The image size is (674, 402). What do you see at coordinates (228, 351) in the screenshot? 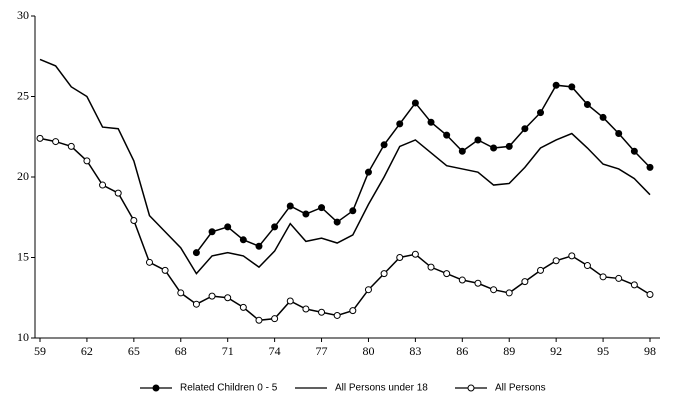
I see `x-tick-label: 71` at bounding box center [228, 351].